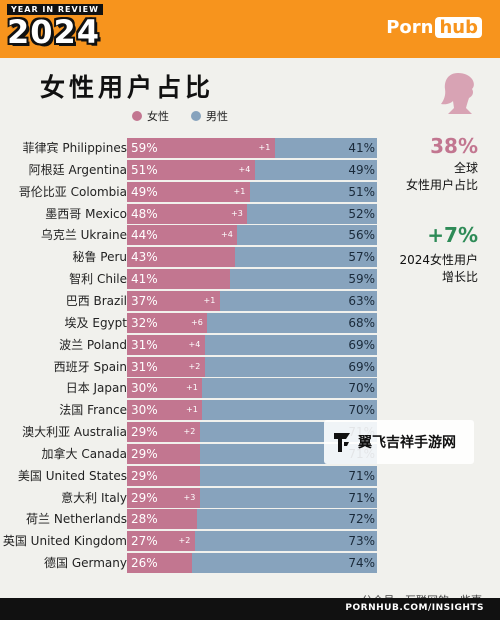  Describe the element at coordinates (94, 498) in the screenshot. I see `category-label: 意大利 Italy` at that location.